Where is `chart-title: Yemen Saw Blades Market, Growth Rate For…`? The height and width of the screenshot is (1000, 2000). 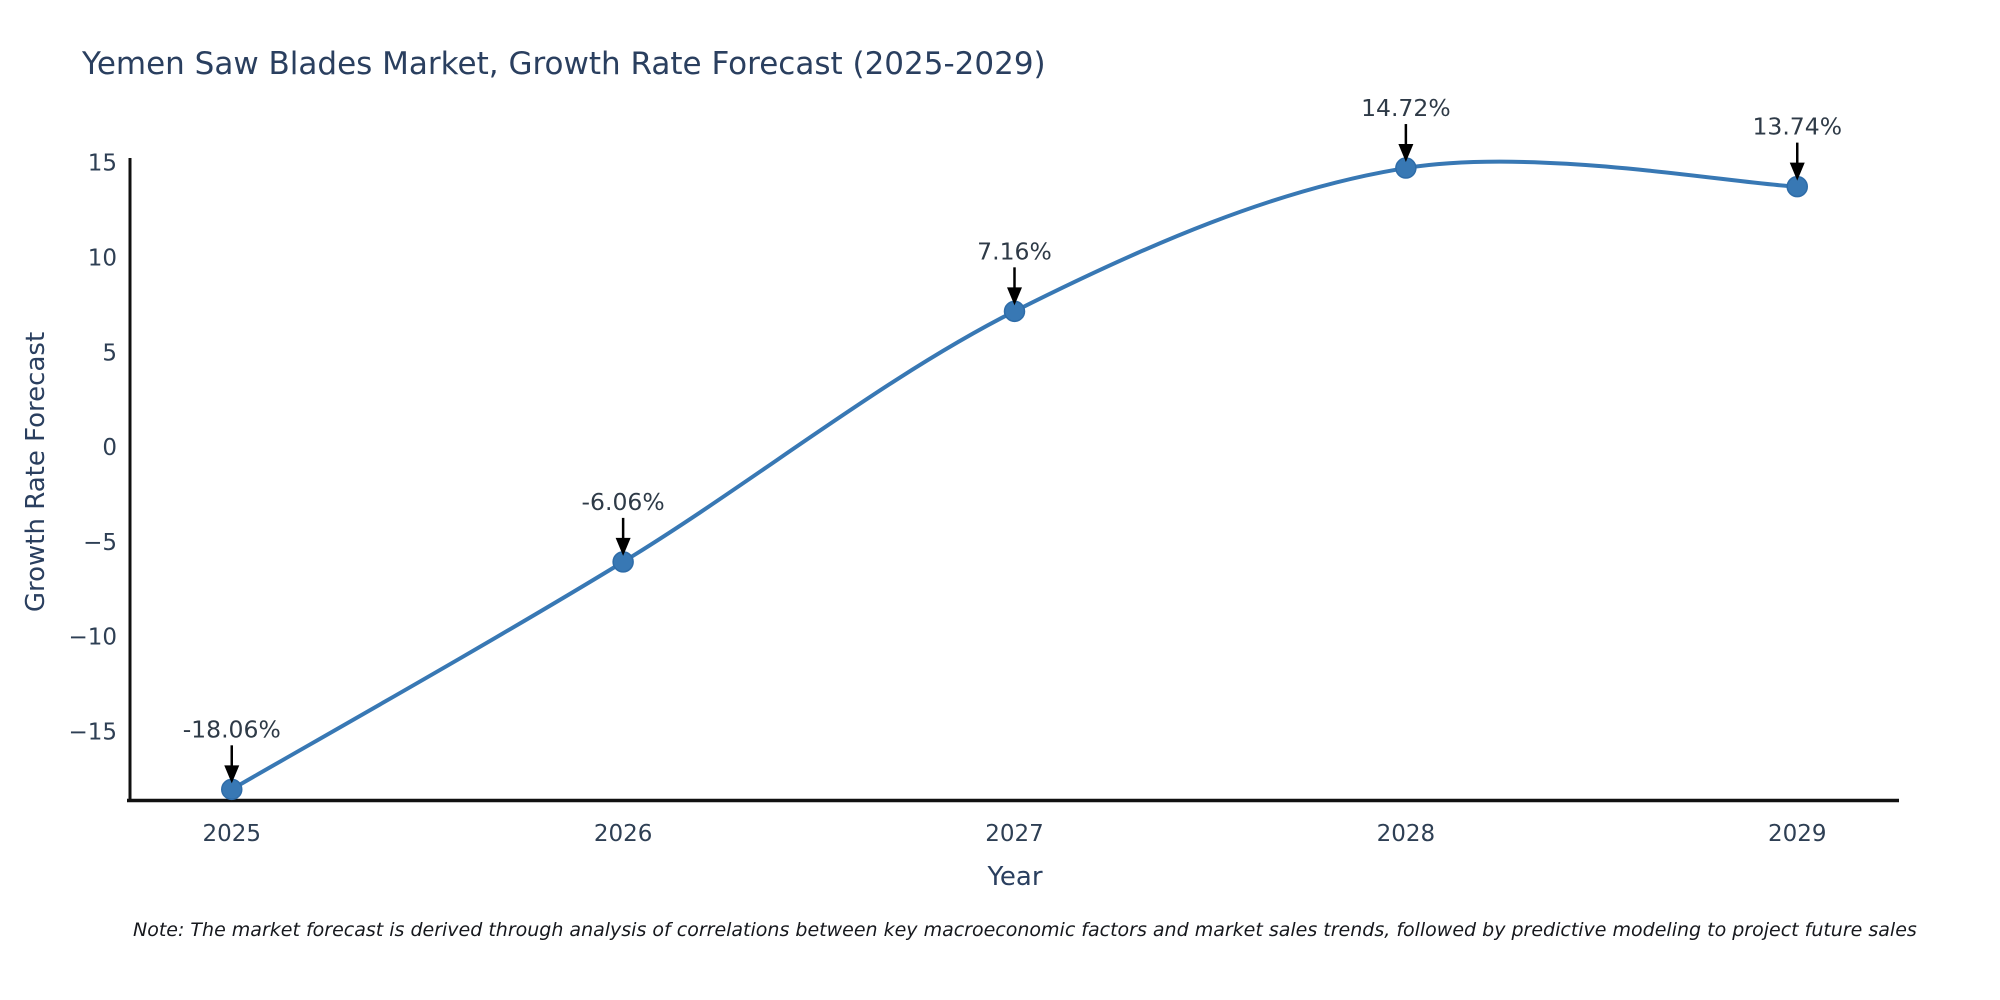
chart-title: Yemen Saw Blades Market, Growth Rate For… is located at coordinates (564, 64).